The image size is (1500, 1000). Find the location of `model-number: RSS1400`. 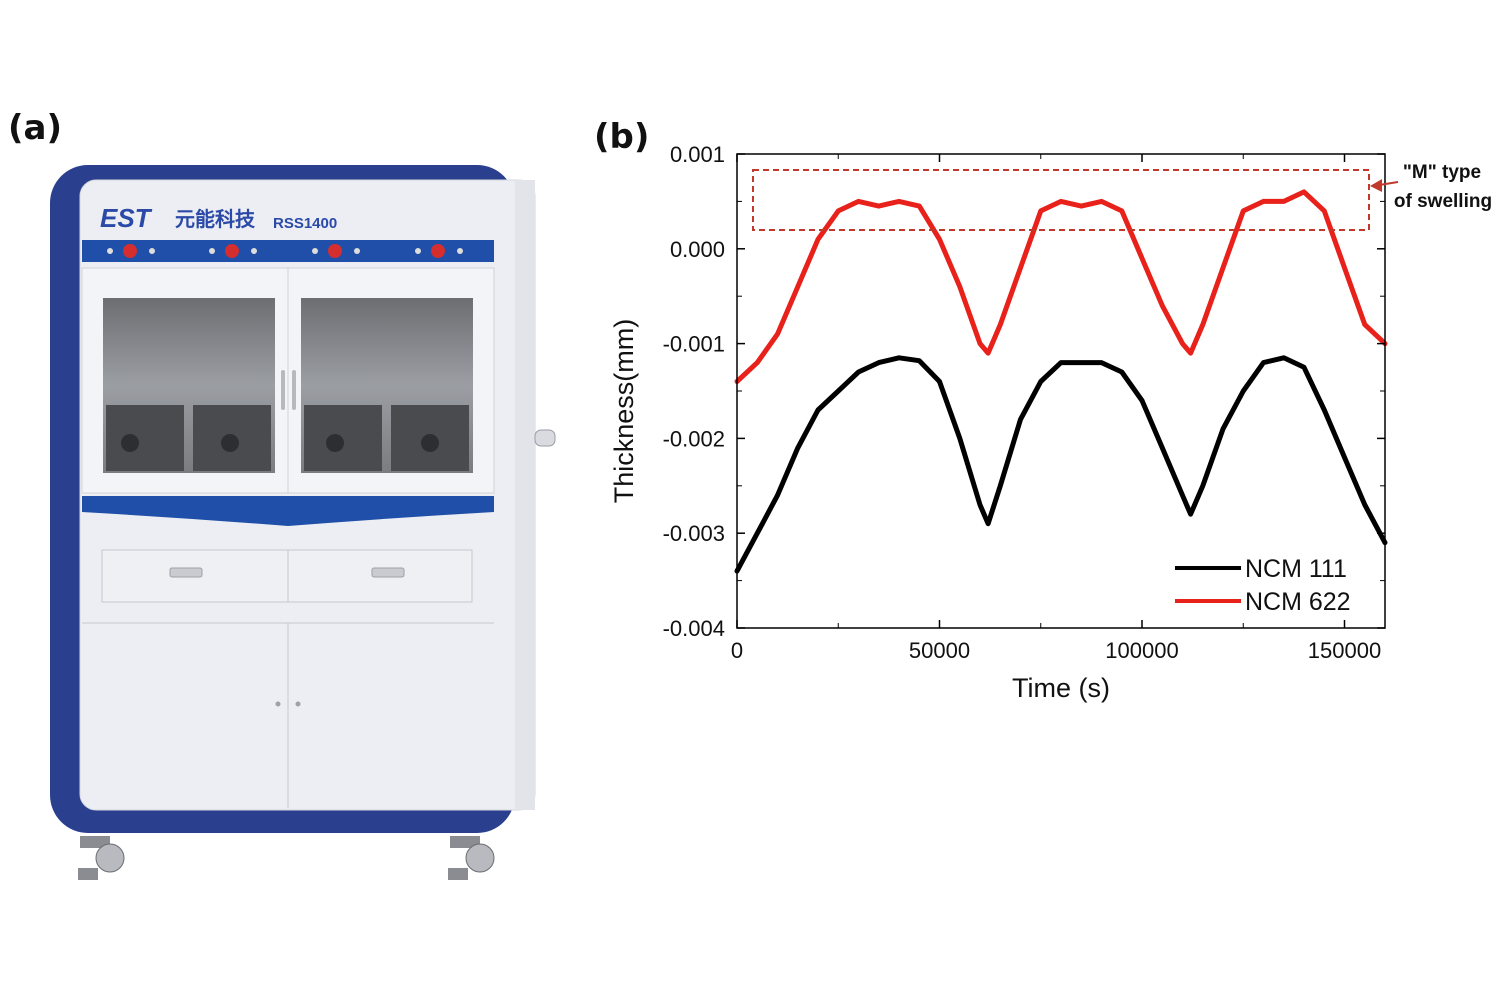

model-number: RSS1400 is located at coordinates (305, 223).